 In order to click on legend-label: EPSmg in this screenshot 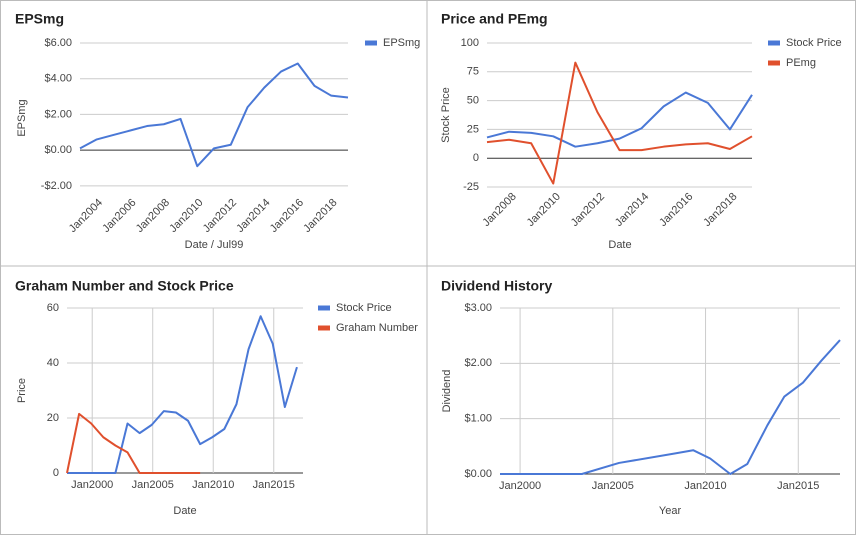, I will do `click(401, 43)`.